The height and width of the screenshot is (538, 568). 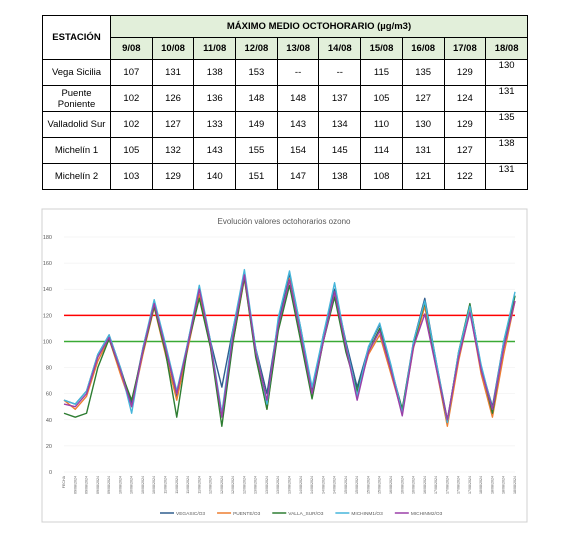 I want to click on value-cell: 122, so click(x=465, y=176).